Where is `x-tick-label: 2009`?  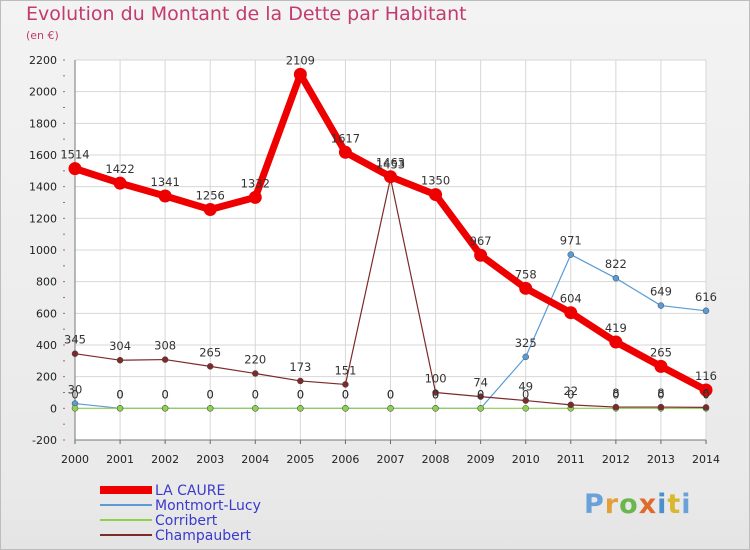
x-tick-label: 2009 is located at coordinates (481, 459).